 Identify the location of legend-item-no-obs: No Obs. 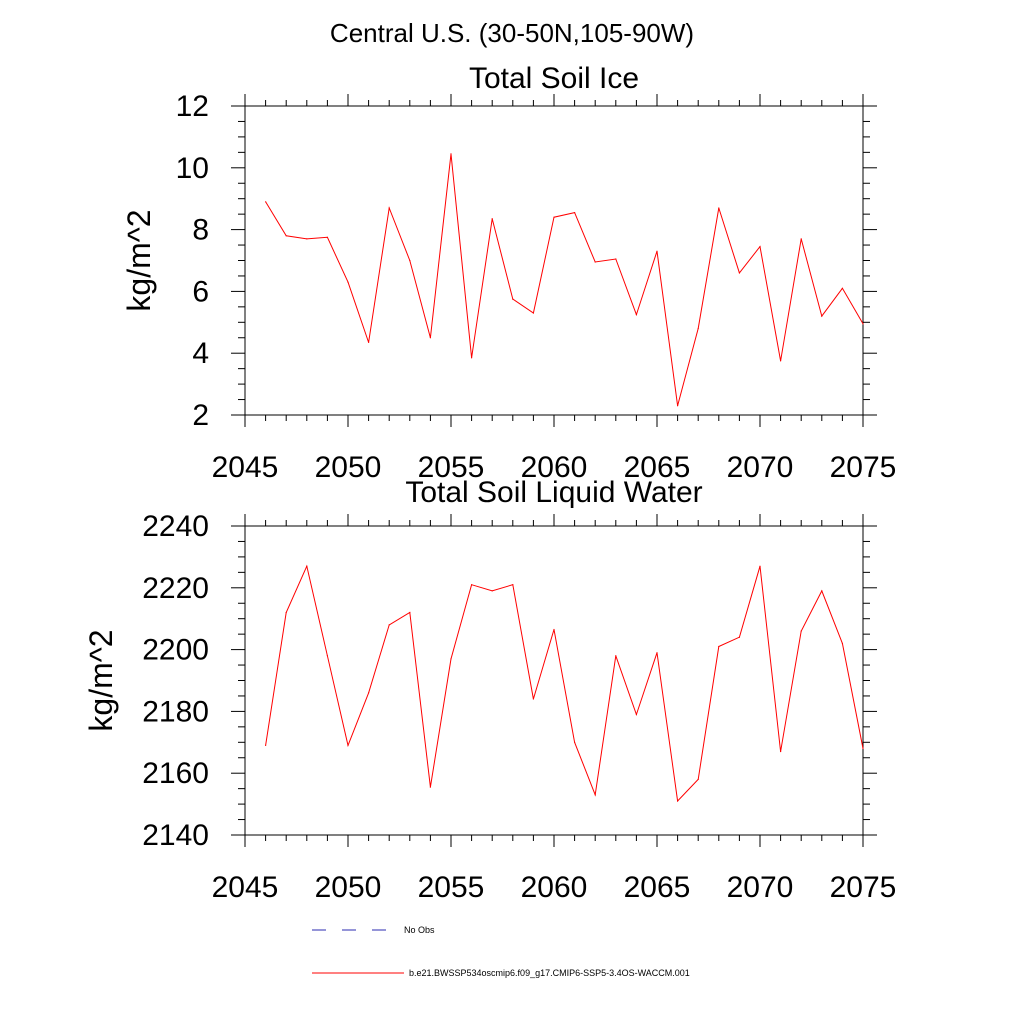
(373, 930).